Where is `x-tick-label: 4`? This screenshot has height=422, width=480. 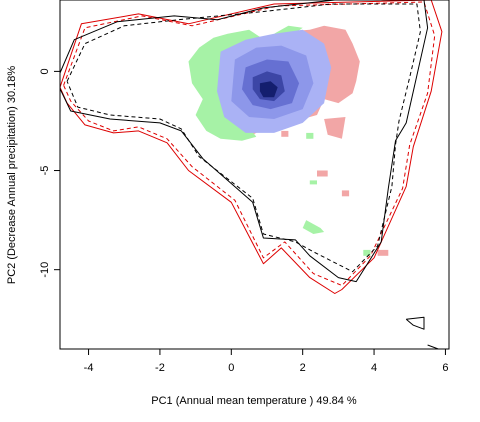
x-tick-label: 4 is located at coordinates (374, 368).